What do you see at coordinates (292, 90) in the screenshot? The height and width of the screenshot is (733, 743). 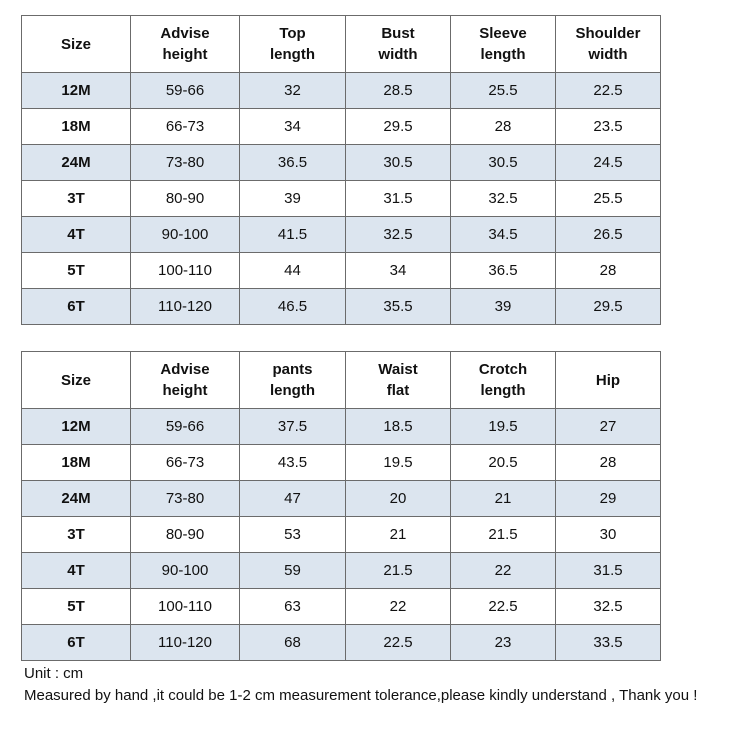 I see `table-cell: 32` at bounding box center [292, 90].